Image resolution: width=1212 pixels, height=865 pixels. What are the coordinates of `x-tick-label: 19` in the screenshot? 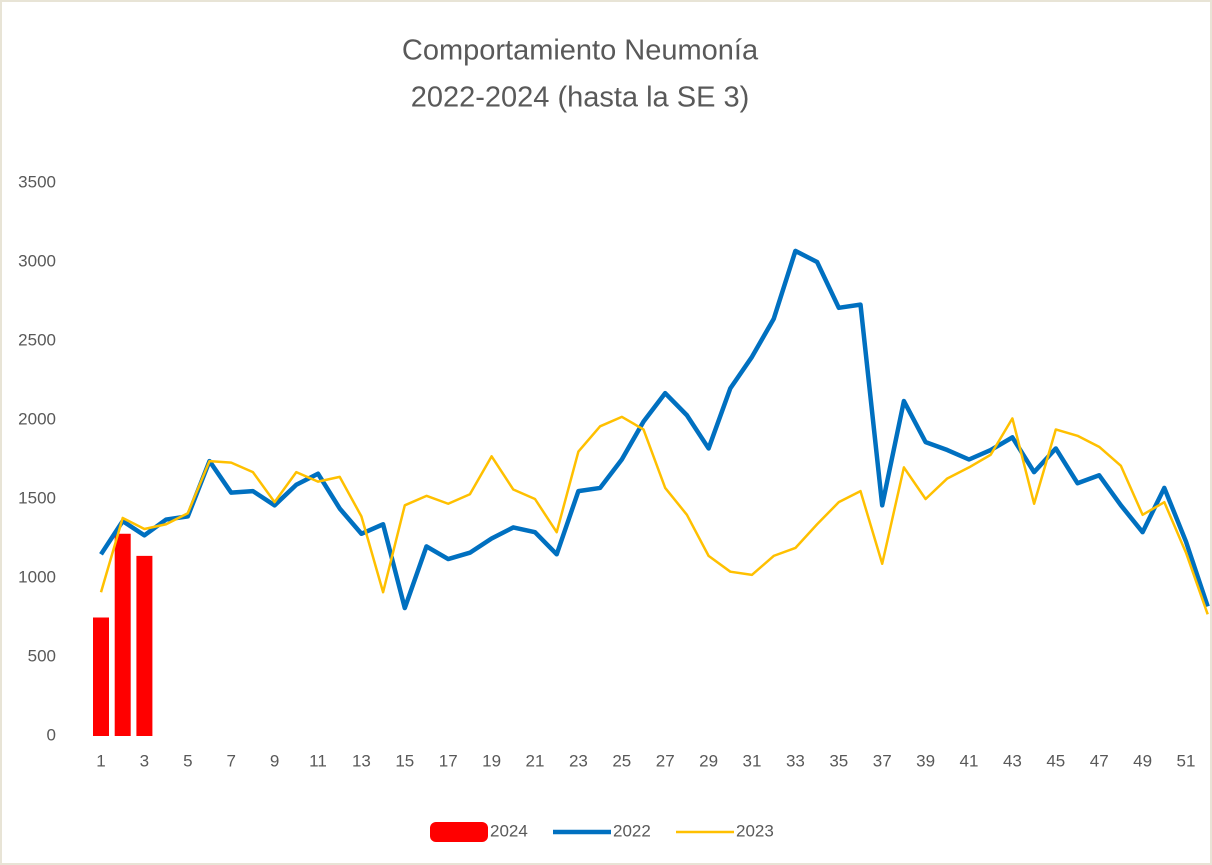 It's located at (491, 760).